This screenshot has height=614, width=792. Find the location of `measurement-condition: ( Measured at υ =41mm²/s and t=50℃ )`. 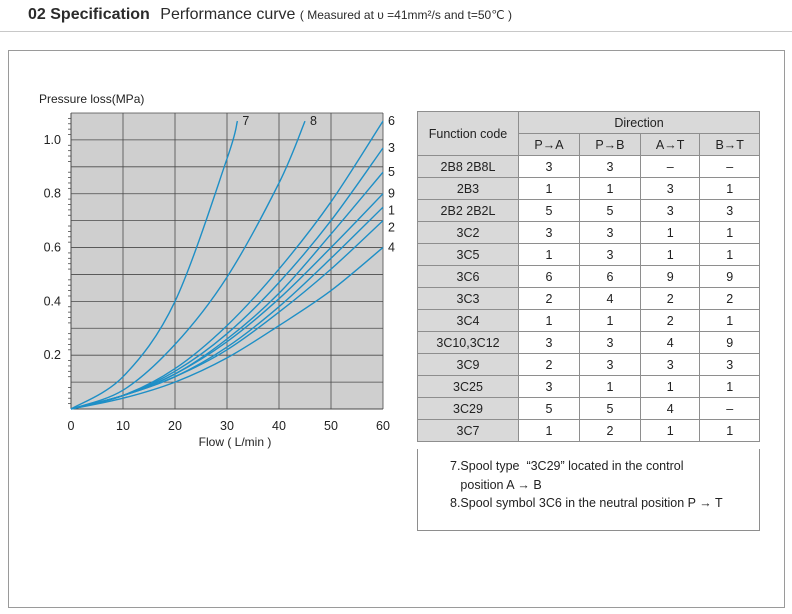

measurement-condition: ( Measured at υ =41mm²/s and t=50℃ ) is located at coordinates (406, 15).